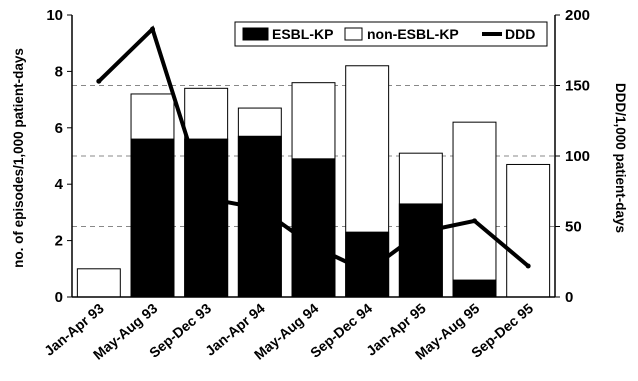 The image size is (638, 381). I want to click on legend-label-ddd: DDD, so click(520, 34).